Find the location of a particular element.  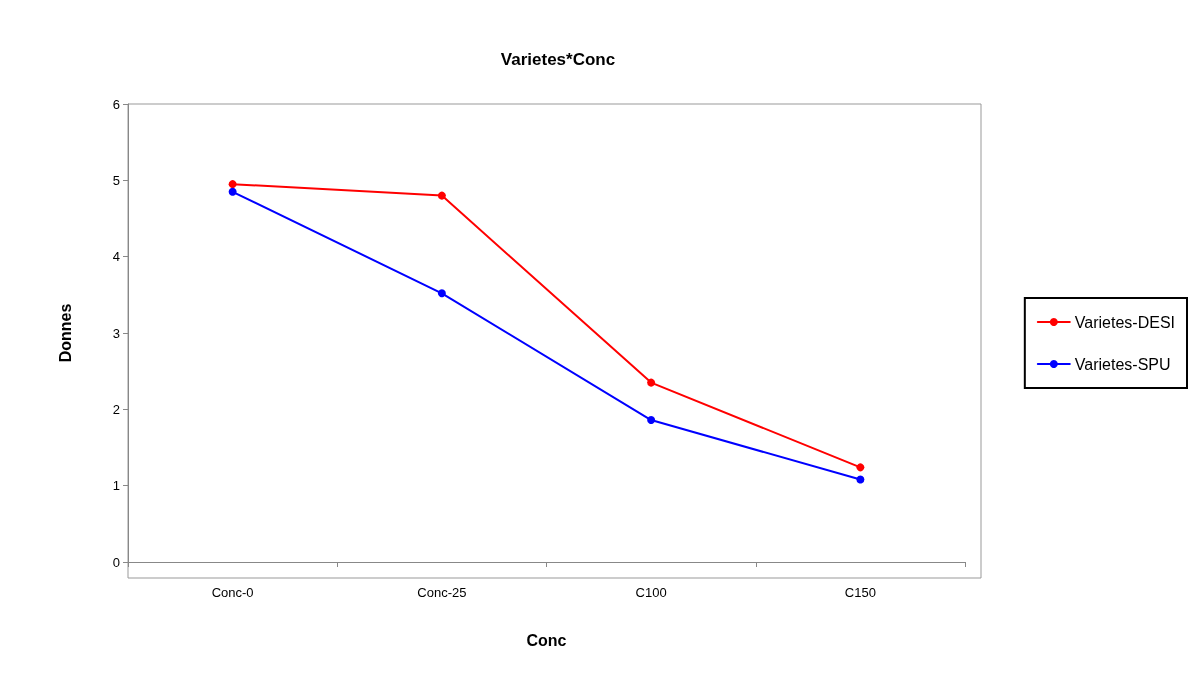

y-tick-label: 6 is located at coordinates (116, 104).